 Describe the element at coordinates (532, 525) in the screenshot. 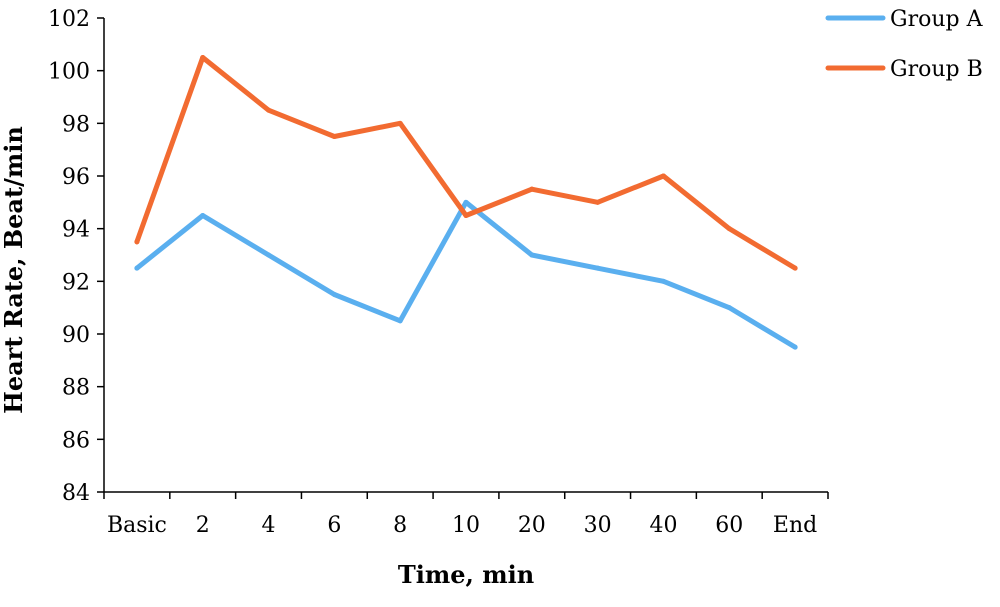

I see `x-tick-label: 20` at that location.